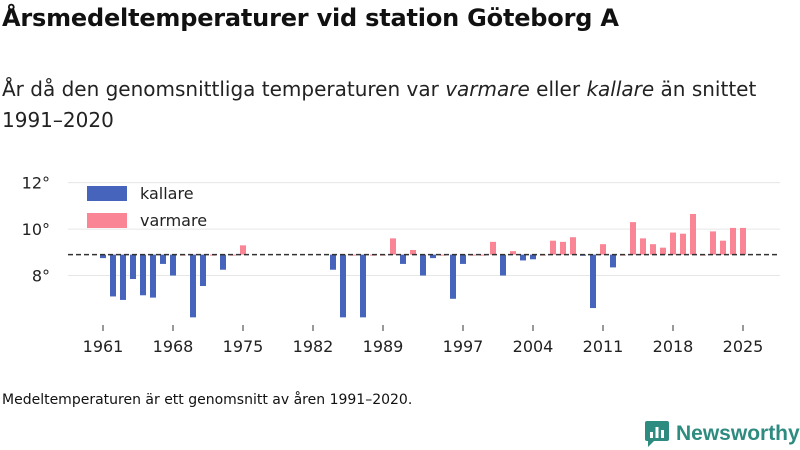 This screenshot has width=800, height=450. Describe the element at coordinates (243, 346) in the screenshot. I see `x-tick-label: 1975` at that location.